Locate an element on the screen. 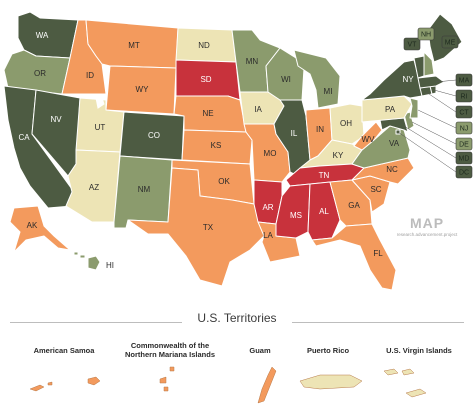 The height and width of the screenshot is (411, 474). state-label-nc: NC is located at coordinates (392, 169).